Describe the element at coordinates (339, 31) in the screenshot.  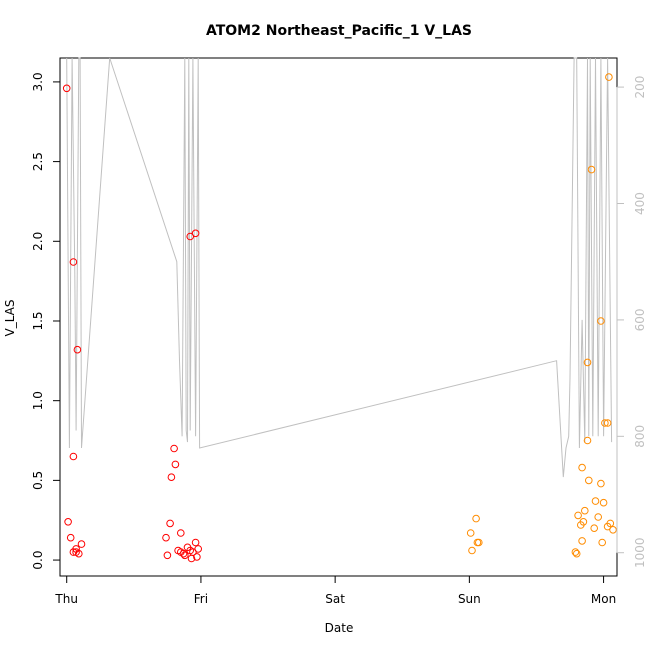
I see `chart-title: ATOM2 Northeast_Pacific_1 V_LAS` at that location.